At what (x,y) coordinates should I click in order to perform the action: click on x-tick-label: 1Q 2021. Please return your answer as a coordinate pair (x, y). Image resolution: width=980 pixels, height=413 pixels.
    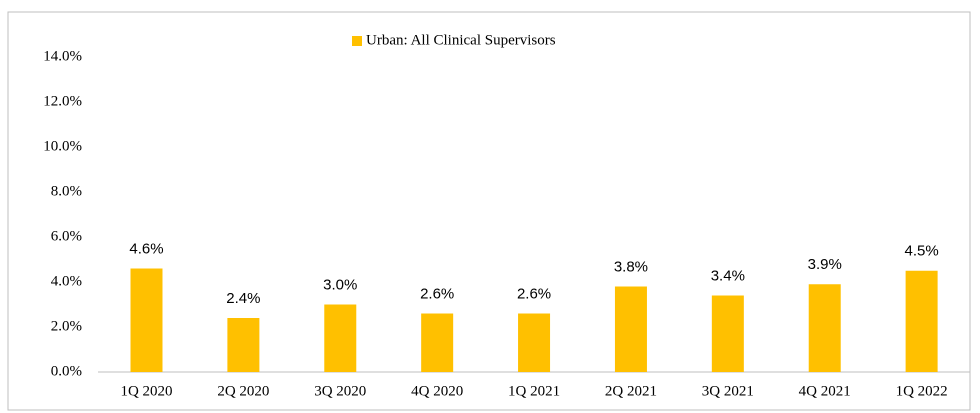
    Looking at the image, I should click on (534, 391).